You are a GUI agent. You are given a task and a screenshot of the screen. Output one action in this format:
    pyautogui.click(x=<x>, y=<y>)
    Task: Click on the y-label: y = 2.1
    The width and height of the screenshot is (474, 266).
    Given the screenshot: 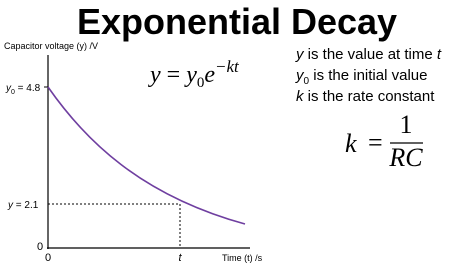 What is the action you would take?
    pyautogui.click(x=23, y=205)
    